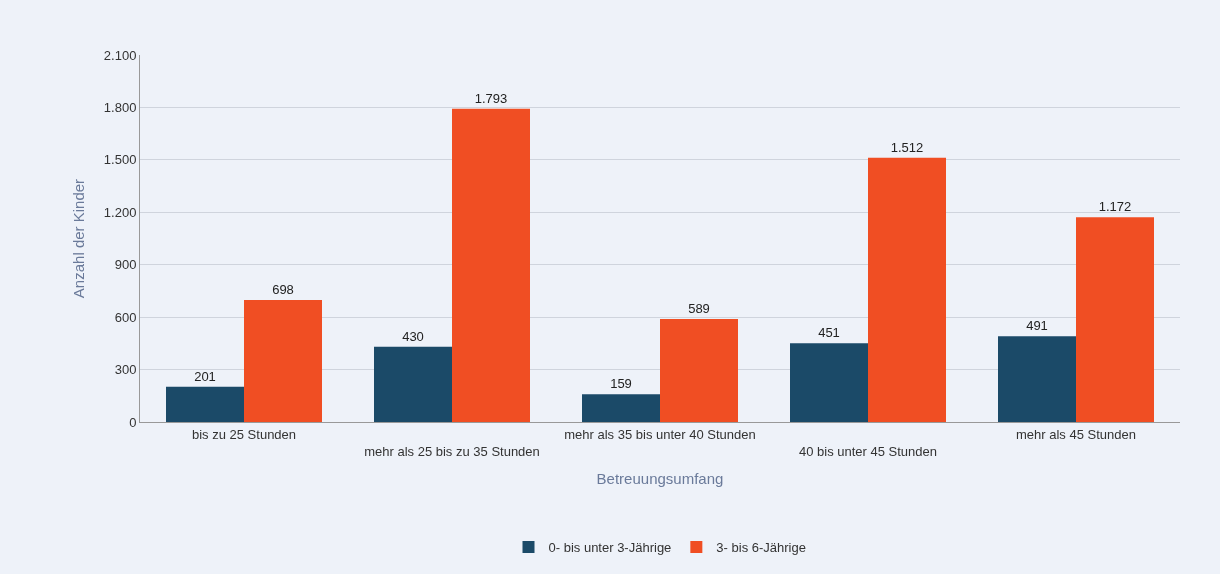  I want to click on y-tick-label: 1.800, so click(120, 107).